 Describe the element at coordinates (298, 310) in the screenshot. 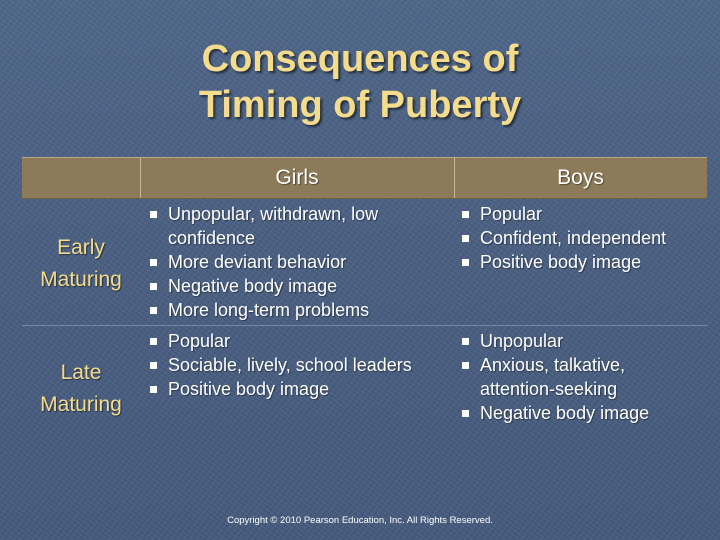

I see `list-item: More long-term problems` at that location.